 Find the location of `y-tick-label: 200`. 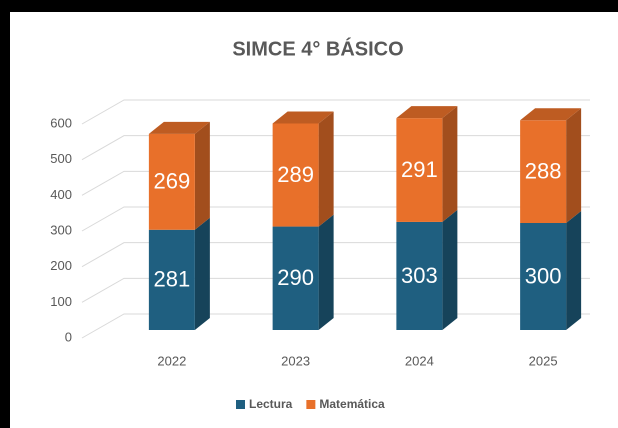

y-tick-label: 200 is located at coordinates (61, 265).